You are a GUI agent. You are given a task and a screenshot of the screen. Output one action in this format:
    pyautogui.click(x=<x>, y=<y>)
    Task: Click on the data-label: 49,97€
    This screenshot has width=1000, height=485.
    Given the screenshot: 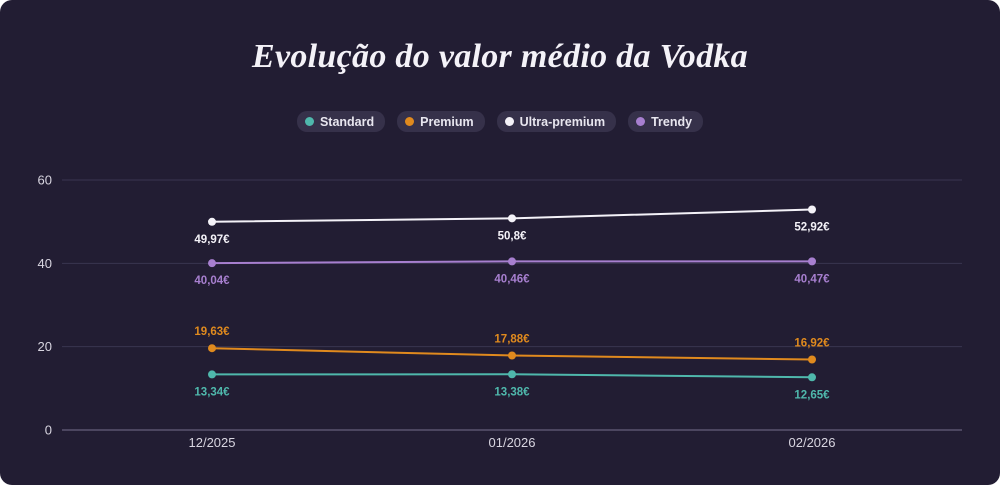 What is the action you would take?
    pyautogui.click(x=212, y=240)
    